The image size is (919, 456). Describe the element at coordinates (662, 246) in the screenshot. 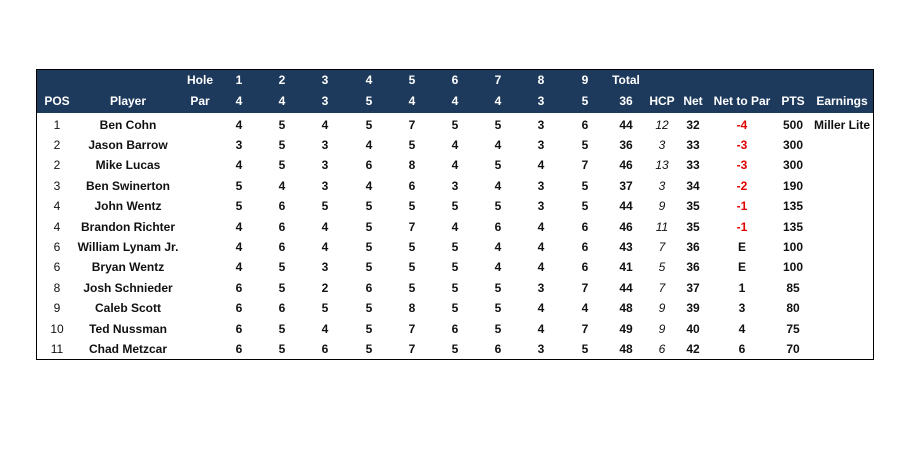

I see `hcp-cell: 7` at that location.